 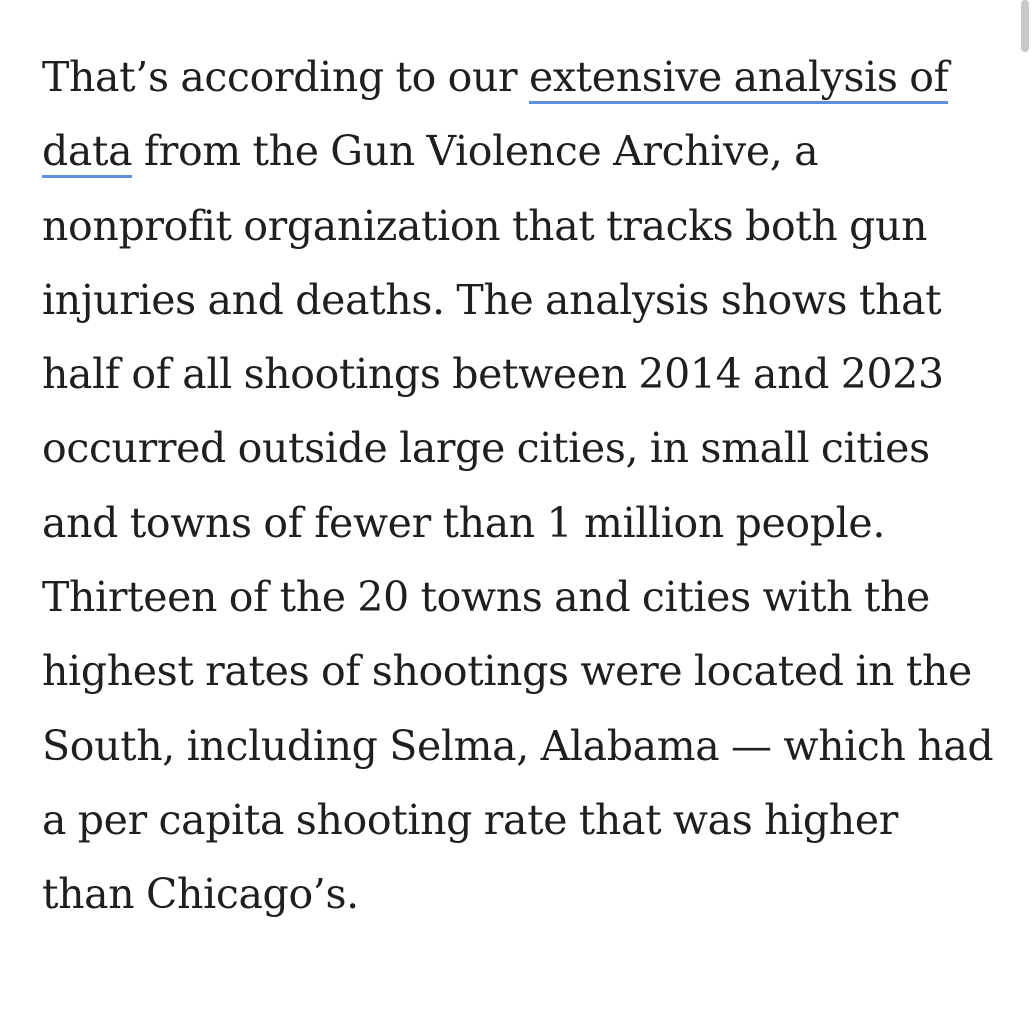 I want to click on paragraph-text-intro: That’s according to our, so click(x=285, y=77).